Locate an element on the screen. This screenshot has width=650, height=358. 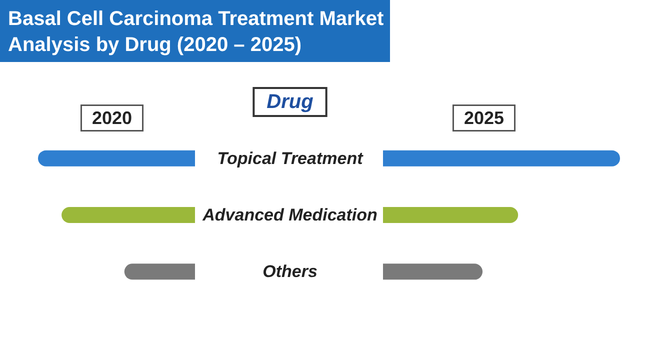
series-label: 2025 is located at coordinates (484, 118).